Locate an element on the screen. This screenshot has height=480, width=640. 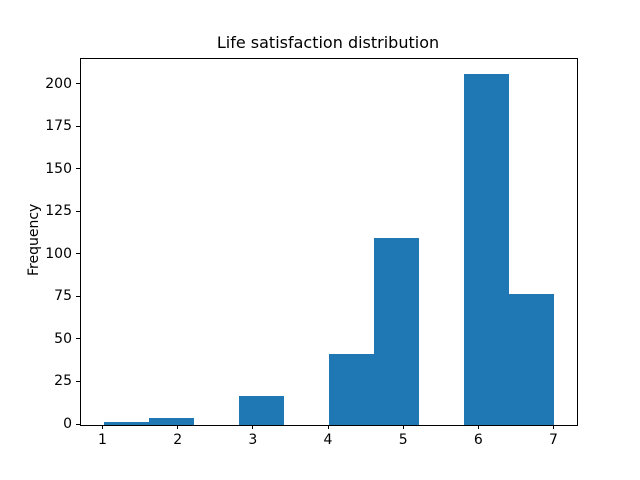
chart-title: Life satisfaction distribution is located at coordinates (328, 42).